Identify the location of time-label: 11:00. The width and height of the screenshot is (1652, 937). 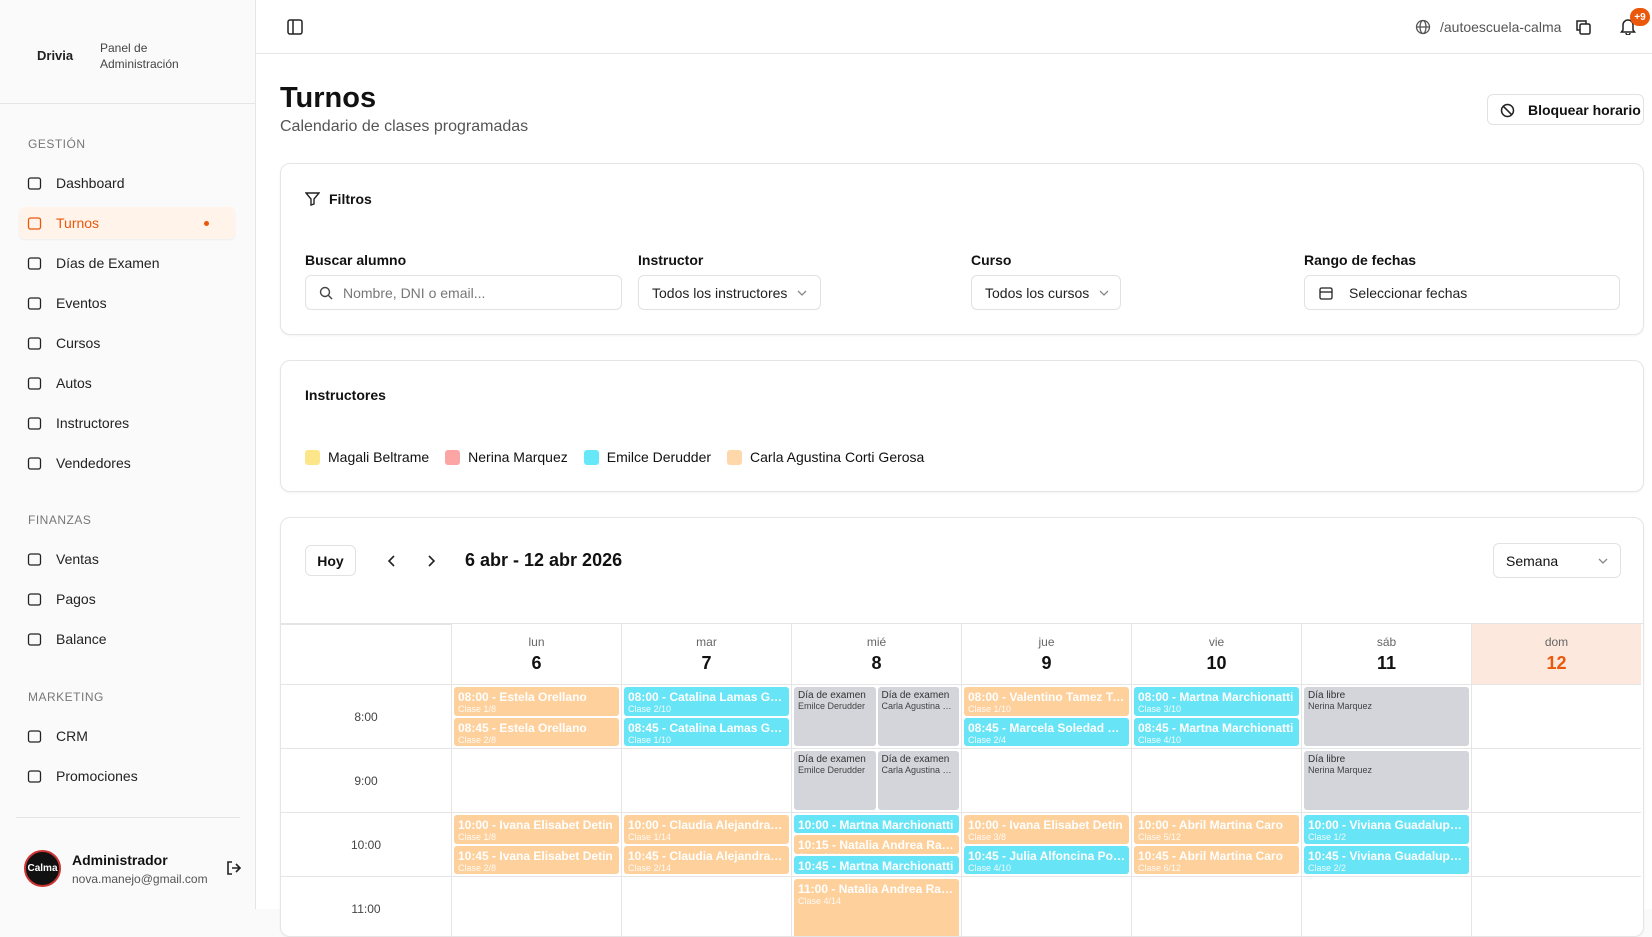
(366, 906).